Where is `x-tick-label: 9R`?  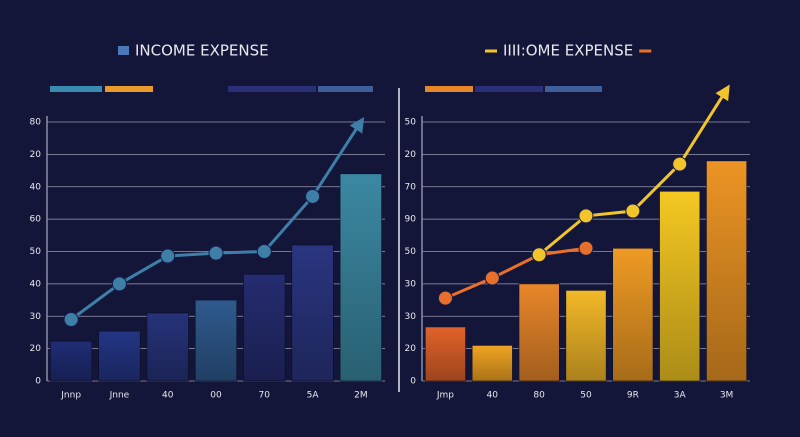
x-tick-label: 9R is located at coordinates (633, 396).